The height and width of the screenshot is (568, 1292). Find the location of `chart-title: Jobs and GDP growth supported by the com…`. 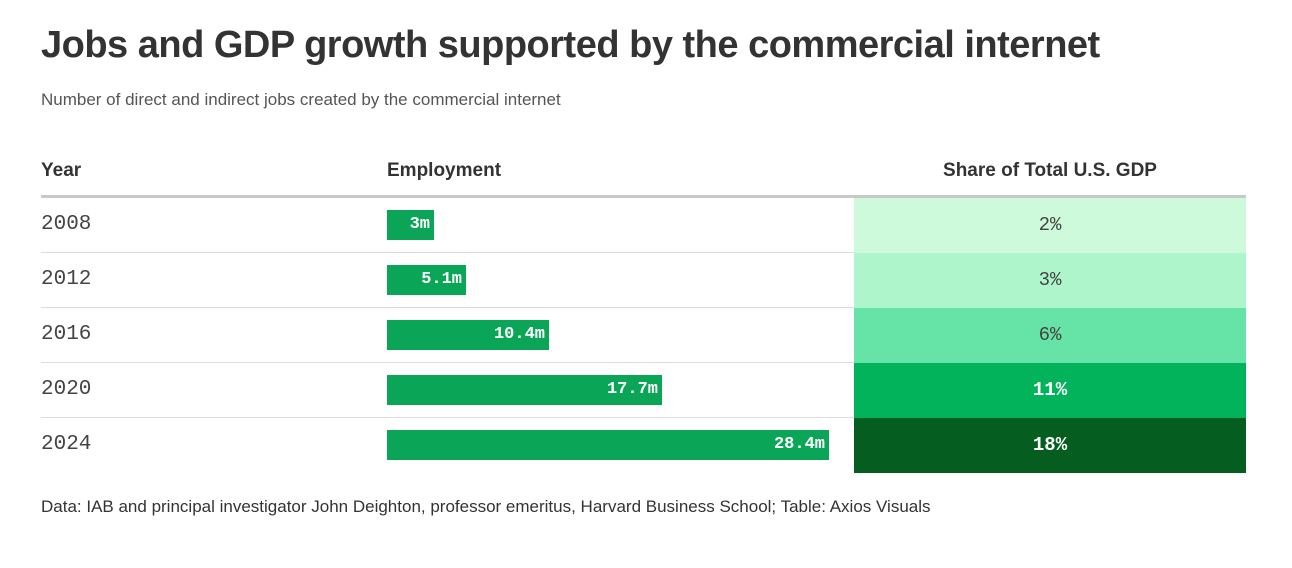

chart-title: Jobs and GDP growth supported by the com… is located at coordinates (570, 45).